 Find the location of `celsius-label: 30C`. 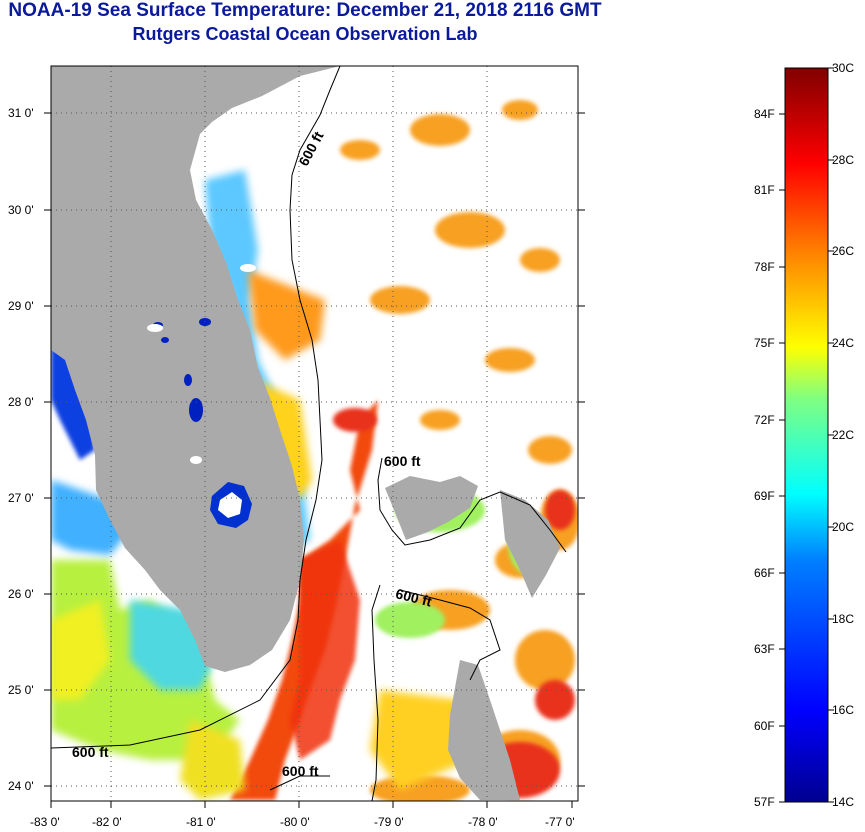

celsius-label: 30C is located at coordinates (843, 68).